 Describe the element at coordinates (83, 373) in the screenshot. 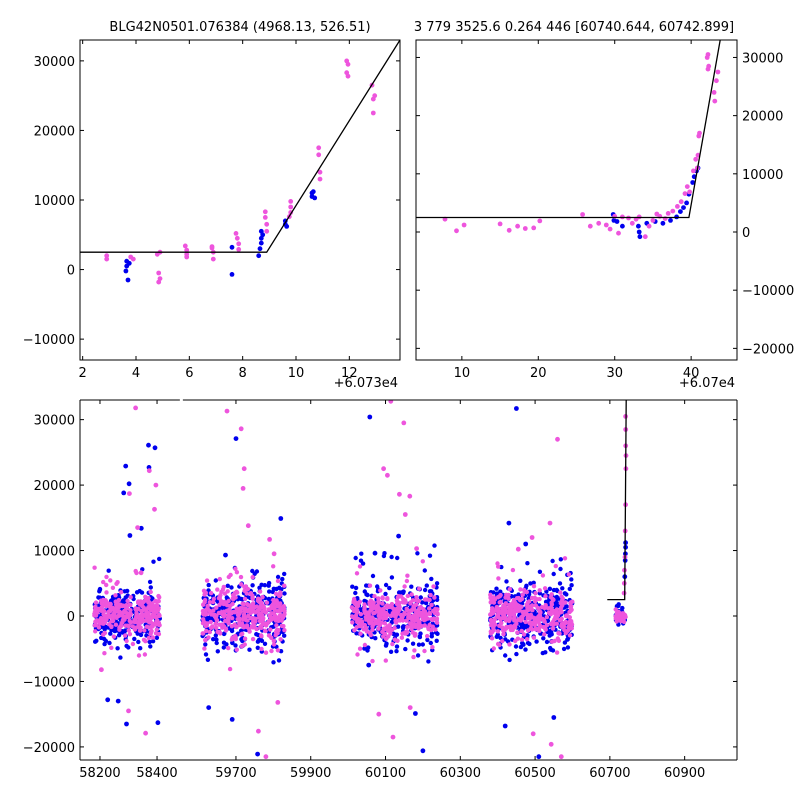

I see `x-tick-label: 2` at that location.